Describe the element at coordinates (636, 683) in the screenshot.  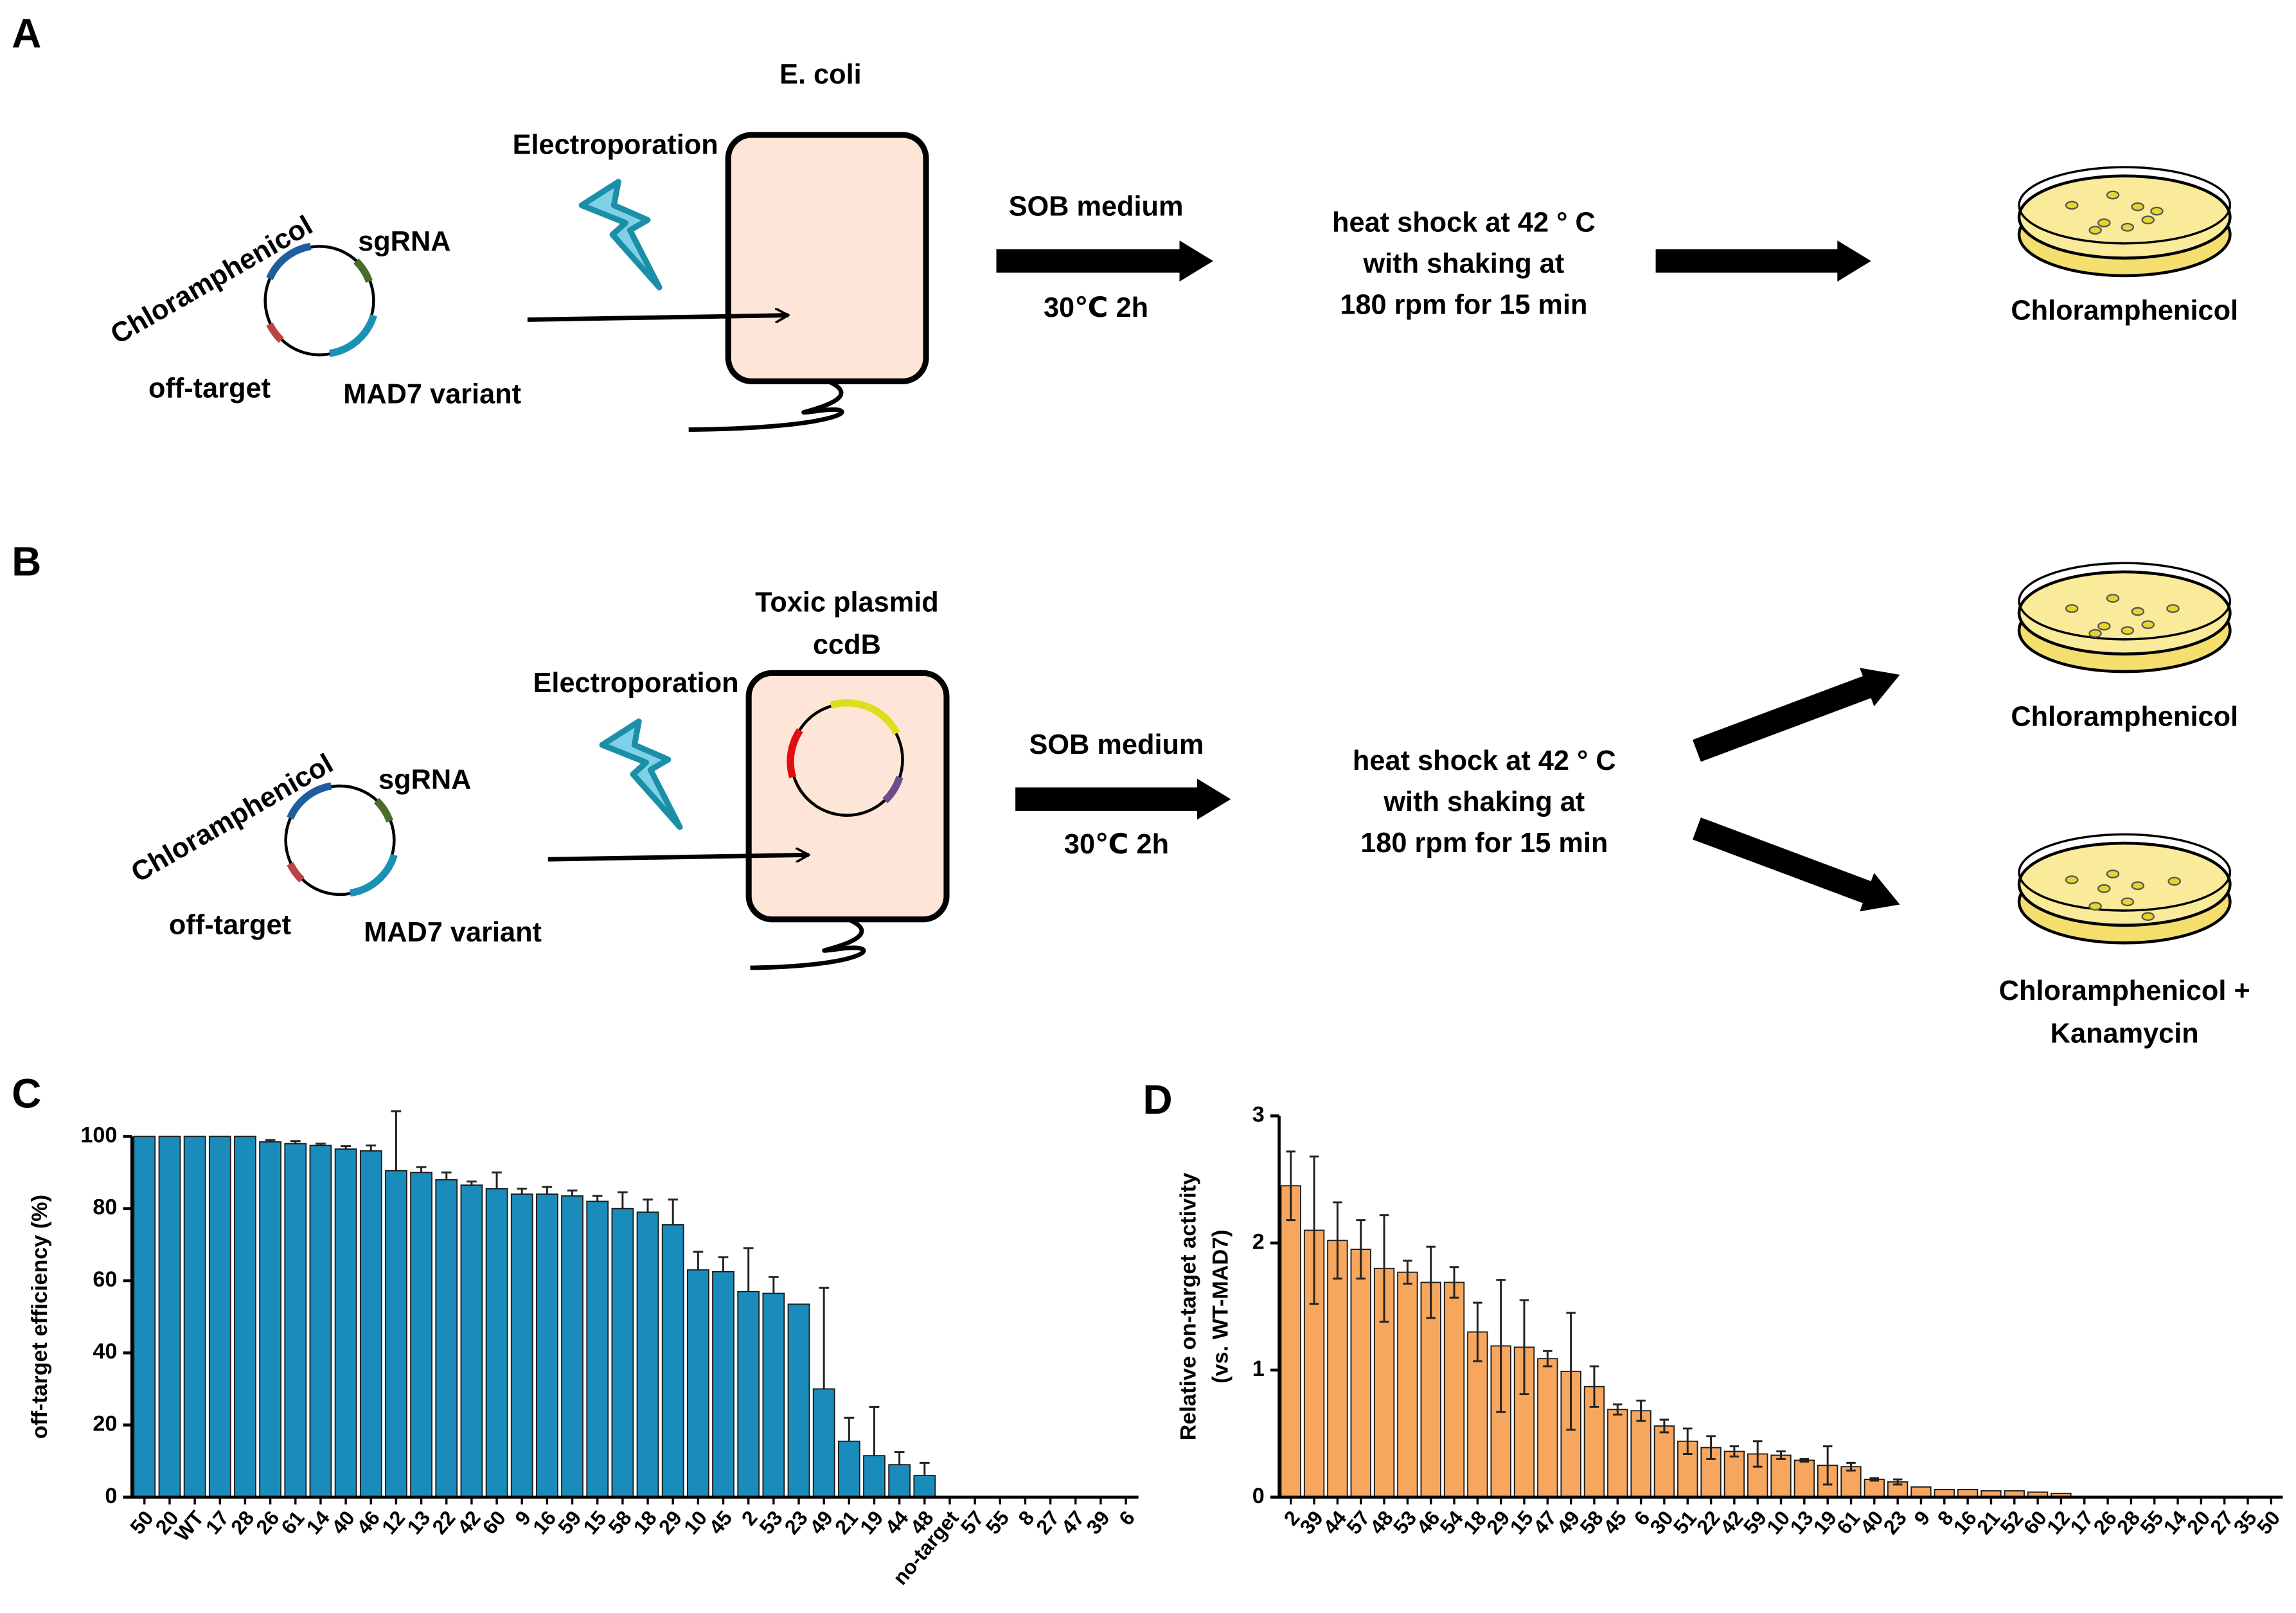
I see `label: Electroporation` at that location.